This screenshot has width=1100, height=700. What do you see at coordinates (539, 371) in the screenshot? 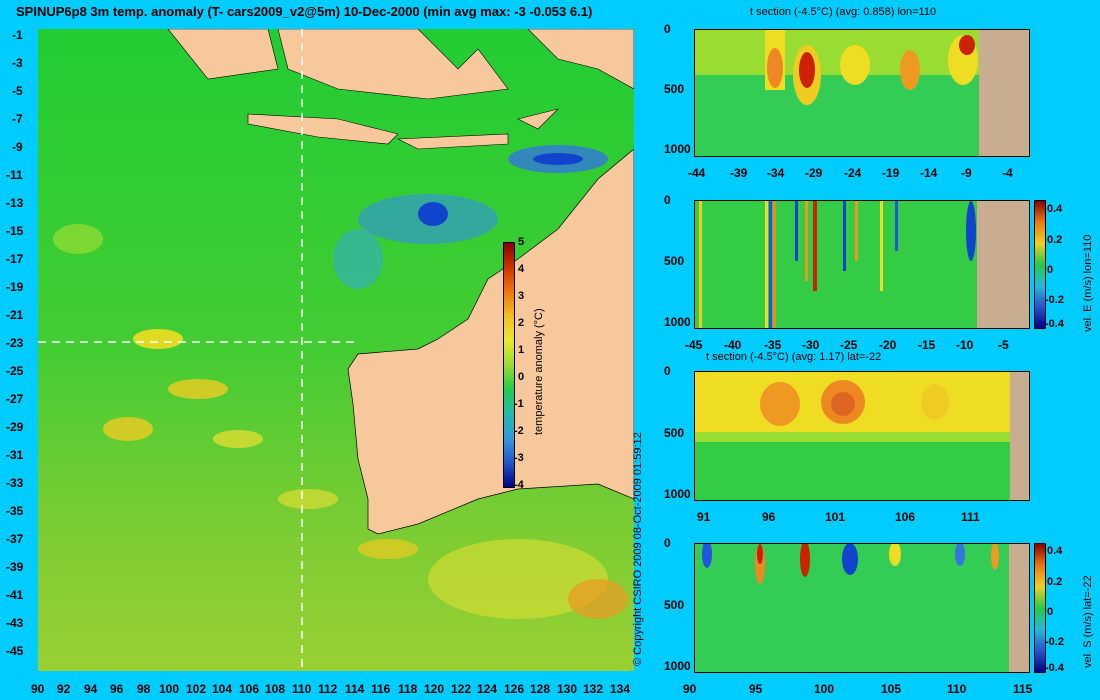
I see `colorbar-label: temperature anomaly (°C)` at bounding box center [539, 371].